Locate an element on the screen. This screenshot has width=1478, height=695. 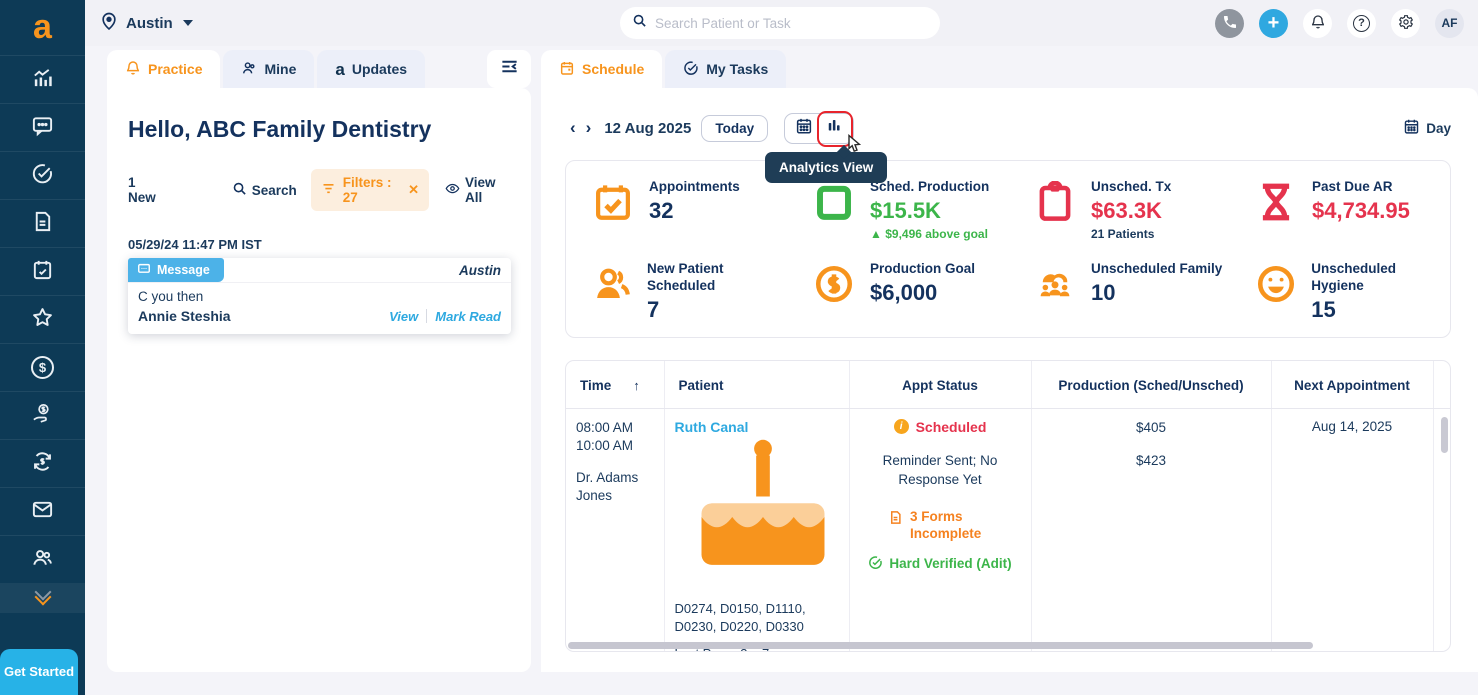
reviews-icon is located at coordinates (42, 320).